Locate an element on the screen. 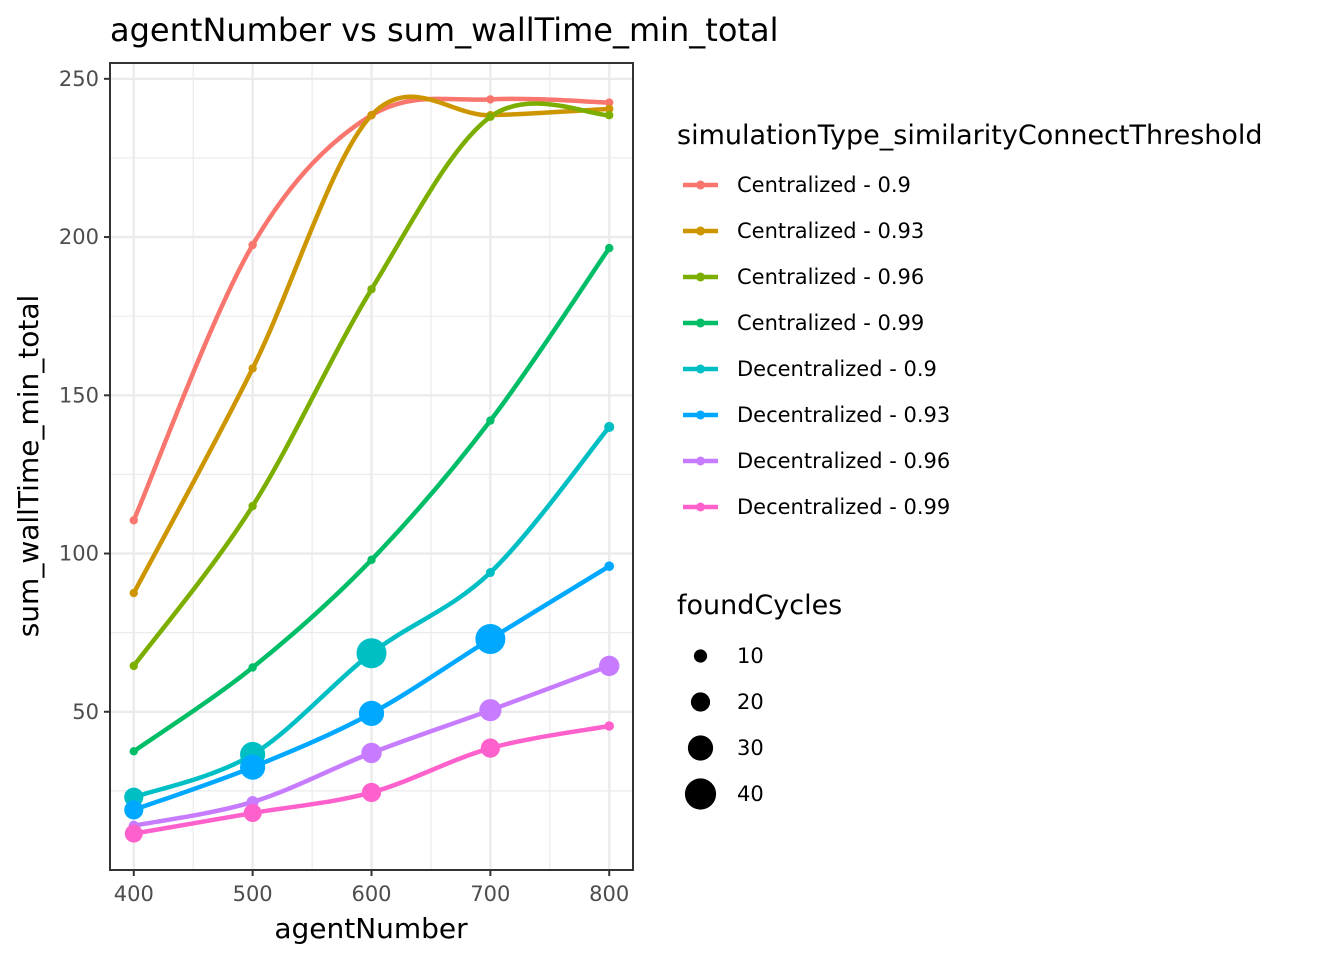  x-tick-label: 400 is located at coordinates (134, 894).